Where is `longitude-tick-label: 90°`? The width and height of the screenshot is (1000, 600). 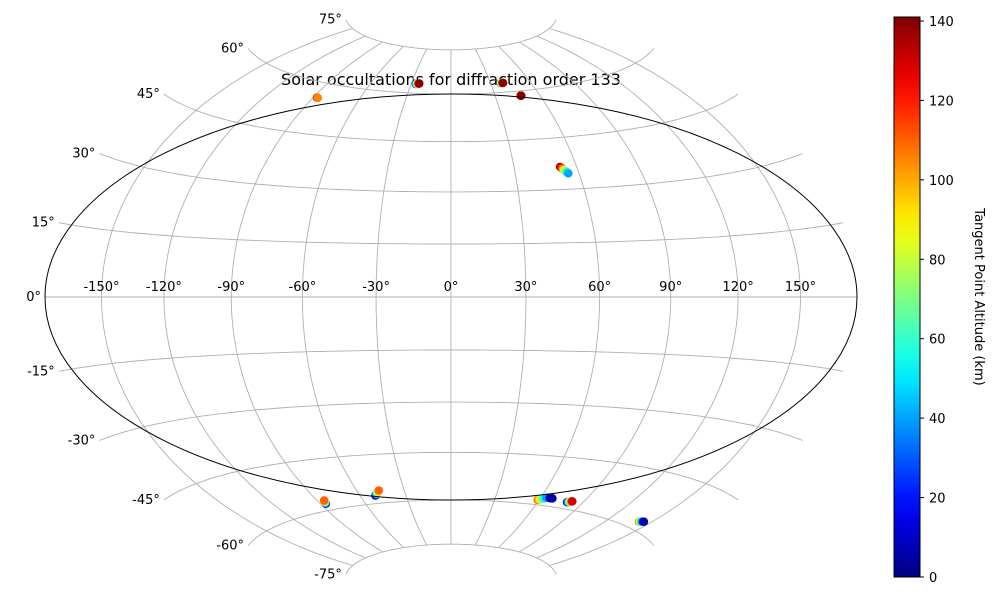 longitude-tick-label: 90° is located at coordinates (670, 287).